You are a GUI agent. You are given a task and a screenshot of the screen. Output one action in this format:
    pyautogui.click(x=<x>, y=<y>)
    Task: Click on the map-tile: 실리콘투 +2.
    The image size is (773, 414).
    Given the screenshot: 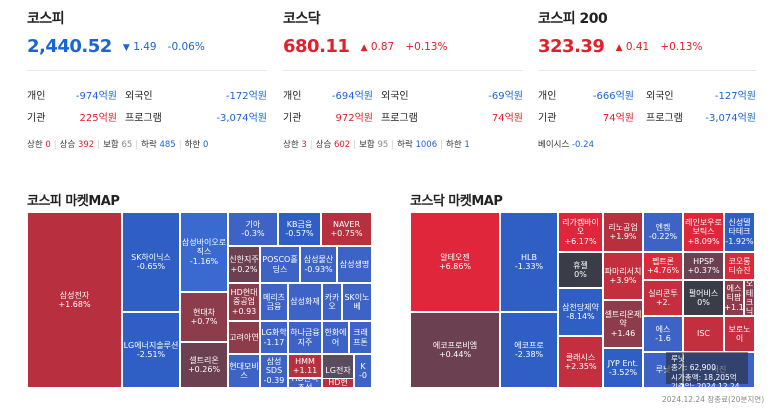 What is the action you would take?
    pyautogui.click(x=663, y=298)
    